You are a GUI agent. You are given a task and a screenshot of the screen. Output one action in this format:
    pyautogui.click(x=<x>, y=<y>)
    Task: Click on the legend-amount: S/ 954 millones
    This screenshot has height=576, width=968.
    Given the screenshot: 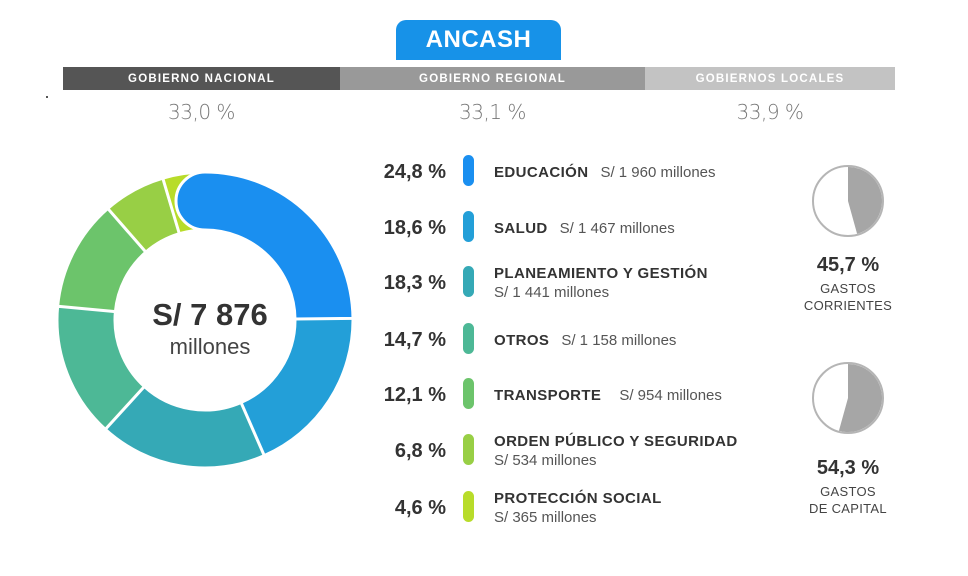 What is the action you would take?
    pyautogui.click(x=670, y=395)
    